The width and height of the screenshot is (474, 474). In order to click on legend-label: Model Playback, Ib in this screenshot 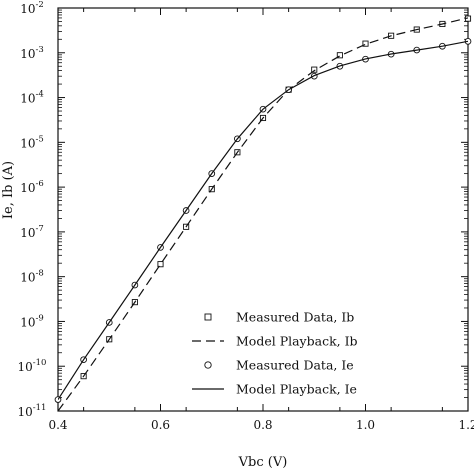, I will do `click(297, 341)`.